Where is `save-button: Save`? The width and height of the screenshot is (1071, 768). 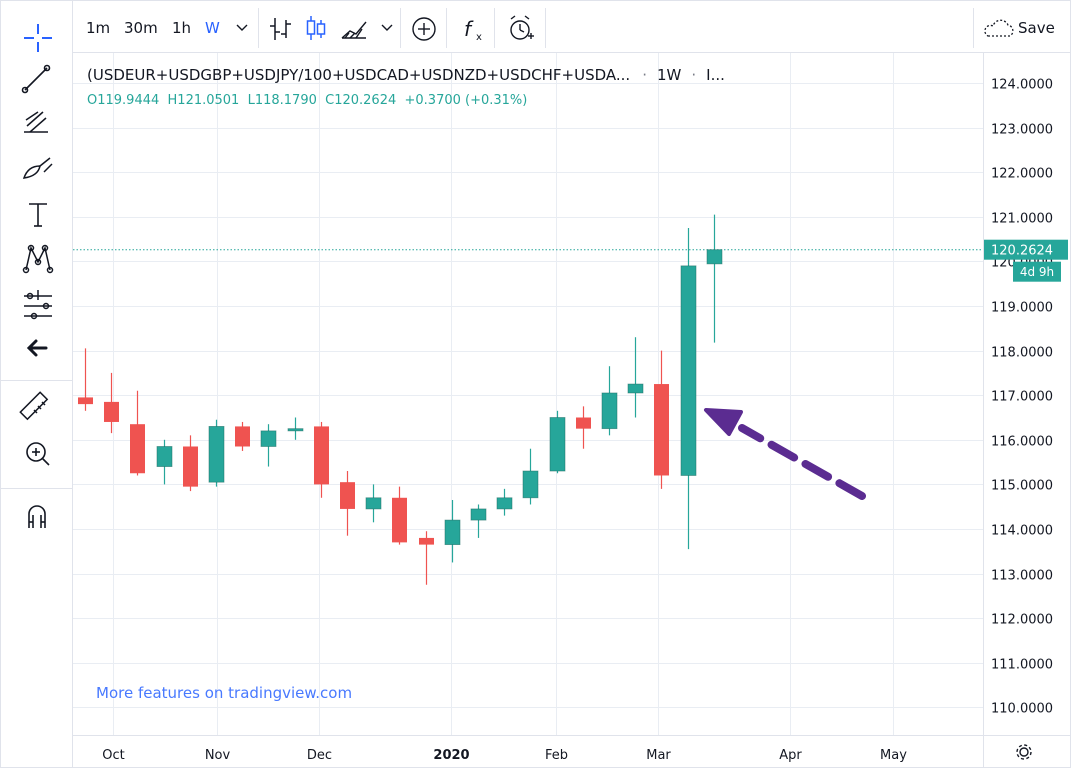
save-button: Save is located at coordinates (1019, 28).